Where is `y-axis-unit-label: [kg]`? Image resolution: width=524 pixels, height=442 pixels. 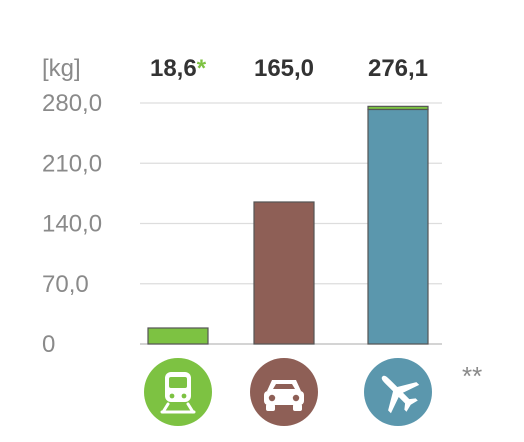 y-axis-unit-label: [kg] is located at coordinates (61, 68).